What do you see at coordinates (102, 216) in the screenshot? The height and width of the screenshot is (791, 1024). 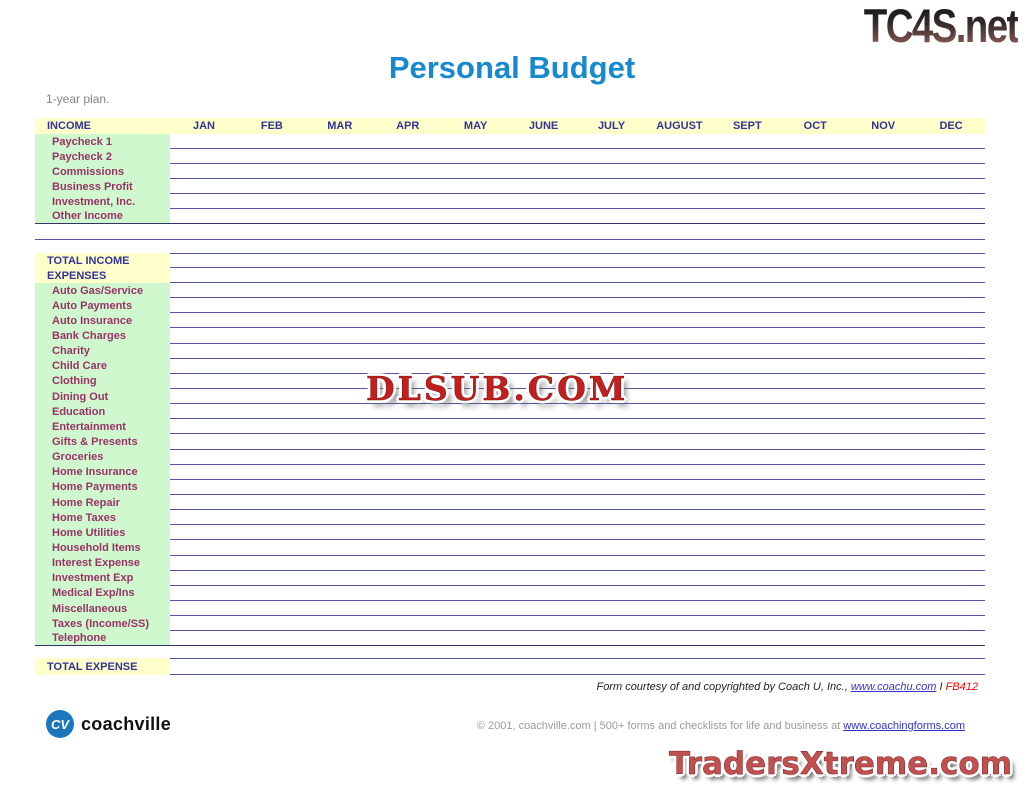 I see `row-label: Other Income` at bounding box center [102, 216].